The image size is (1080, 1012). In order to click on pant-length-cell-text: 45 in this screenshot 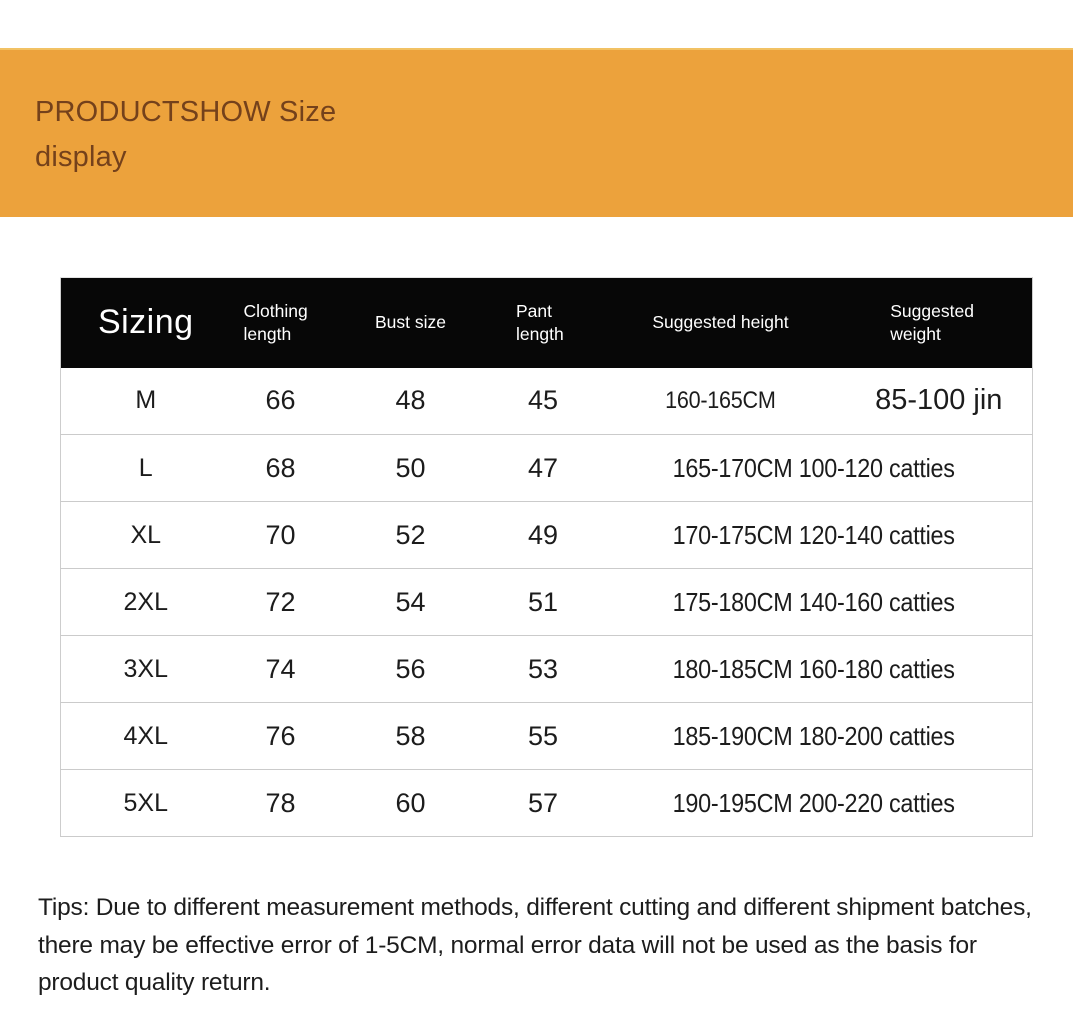, I will do `click(543, 400)`.